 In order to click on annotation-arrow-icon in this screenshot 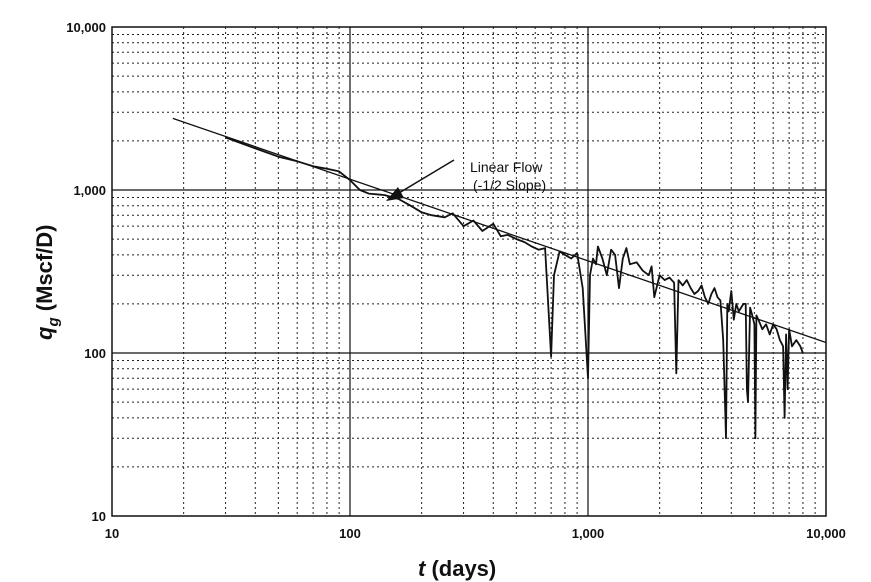, I will do `click(420, 180)`.